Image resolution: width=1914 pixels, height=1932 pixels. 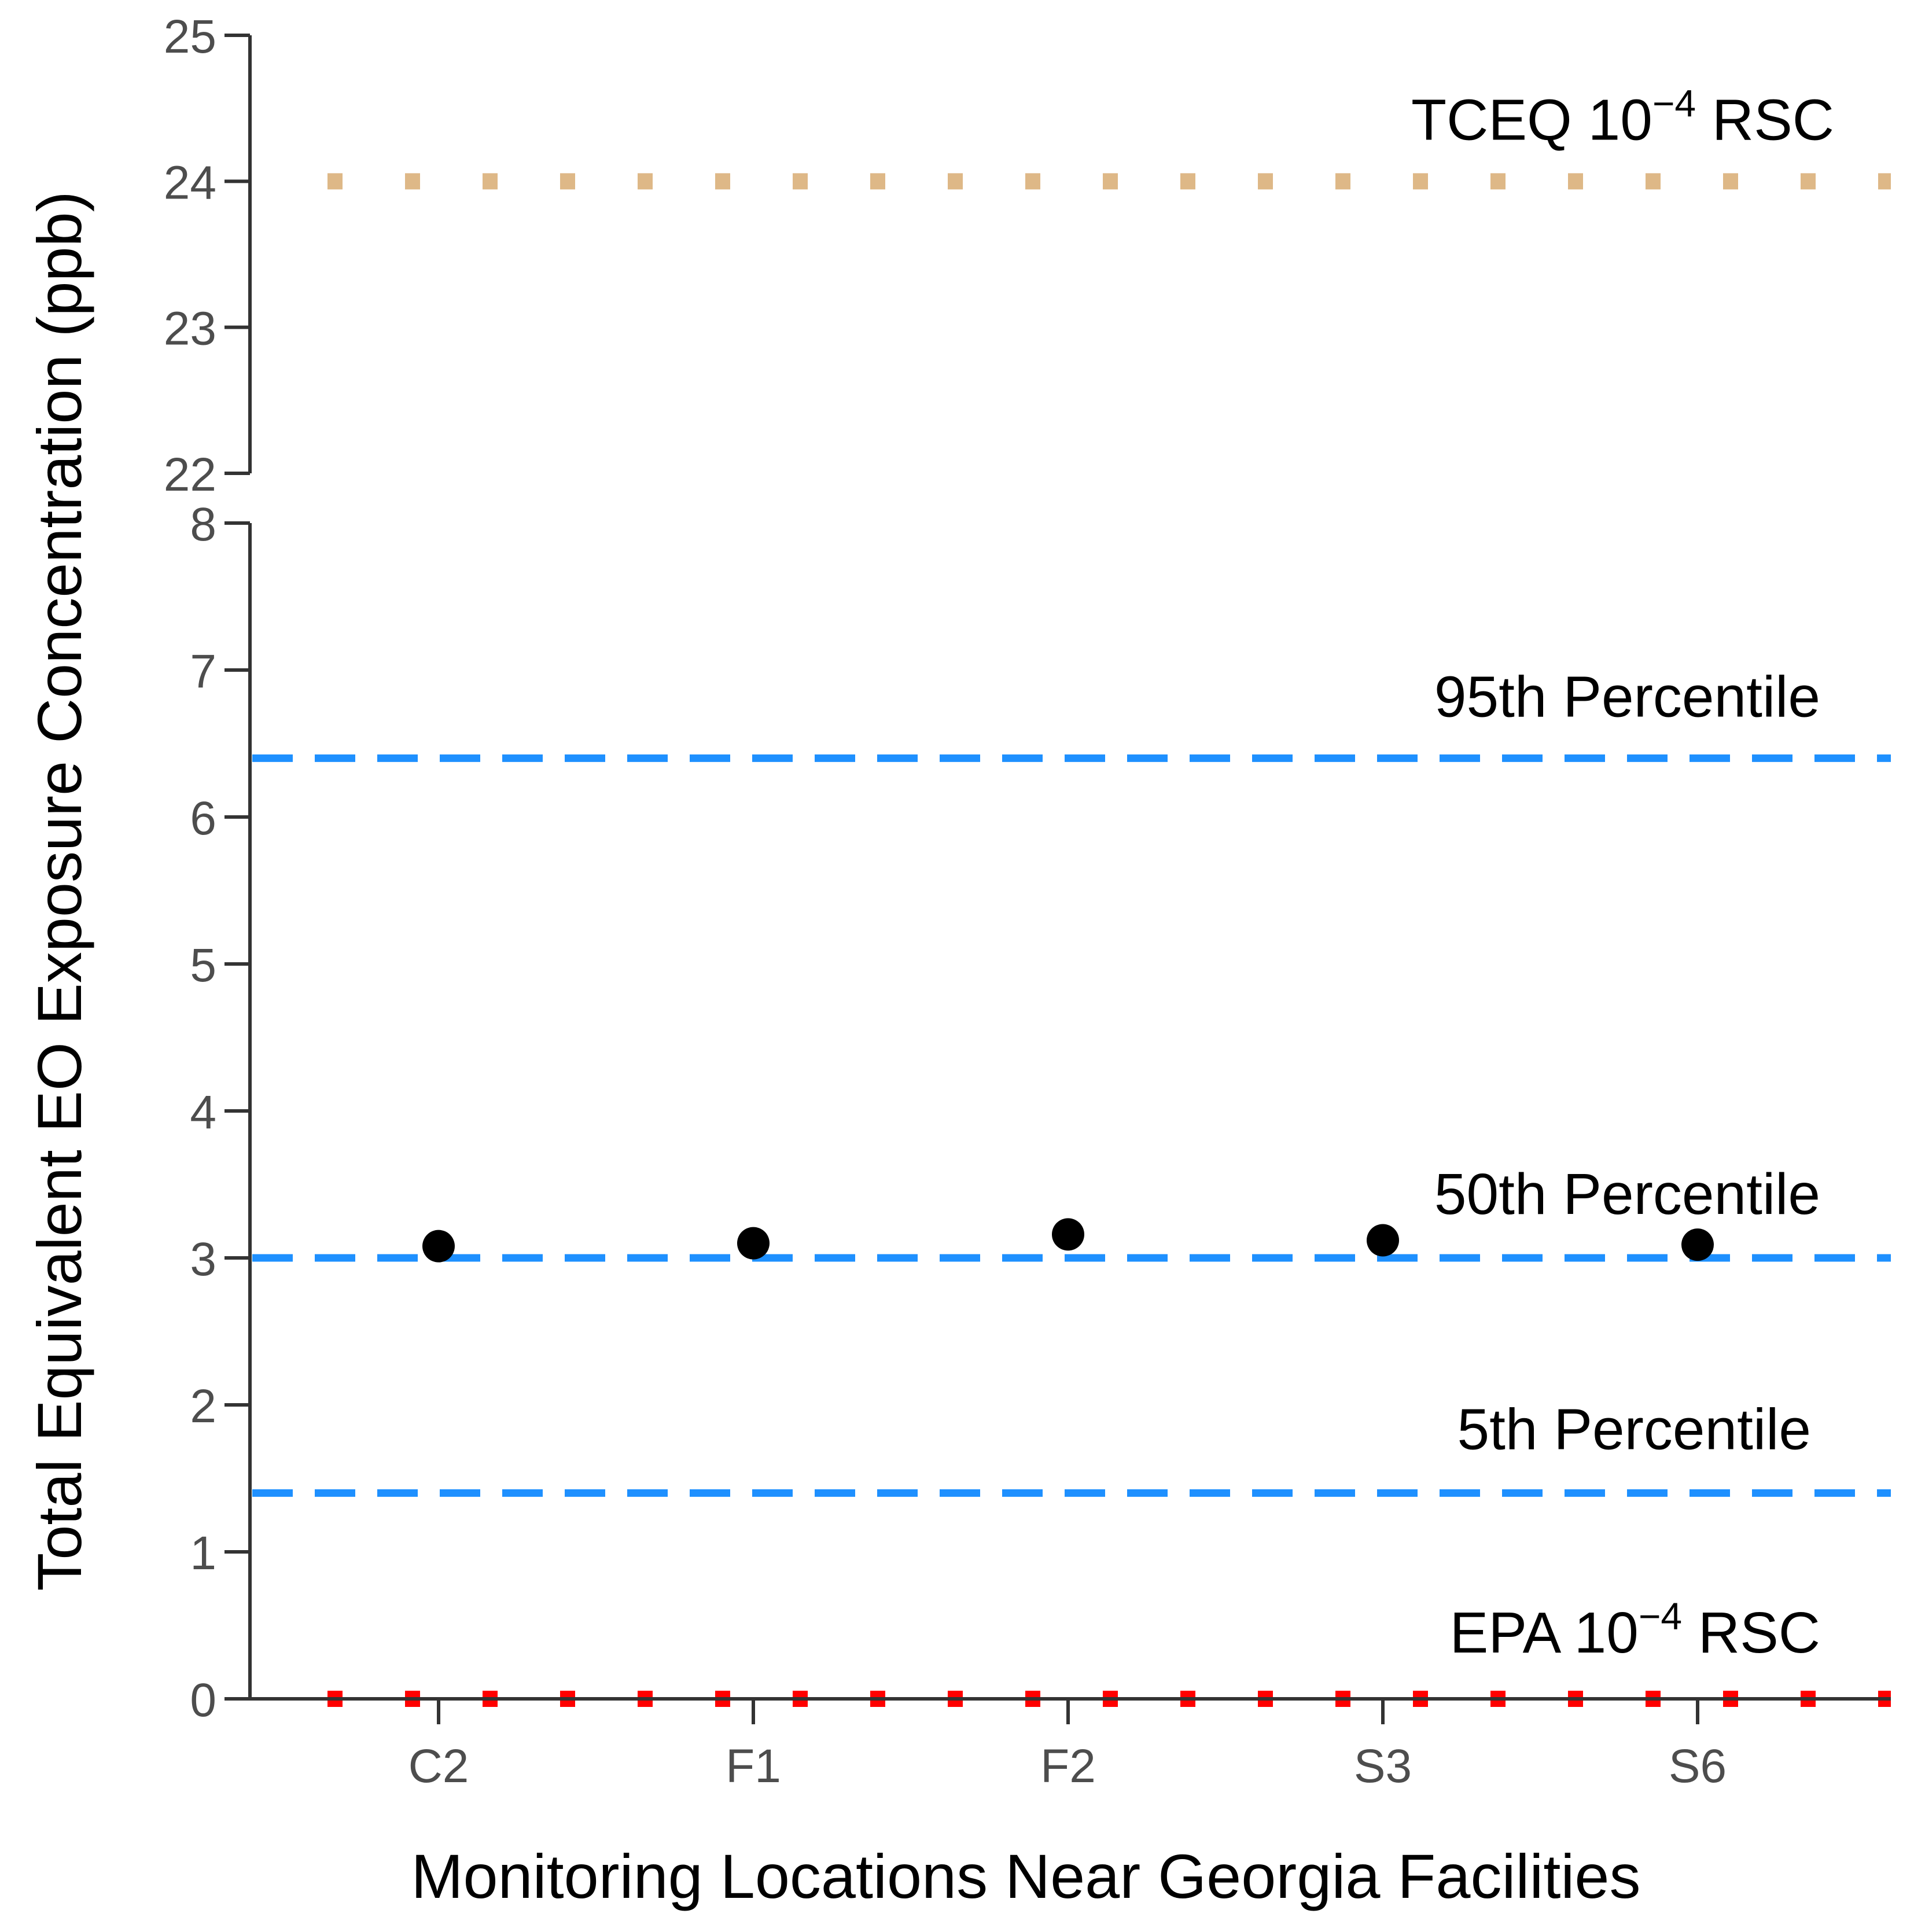 I want to click on ref-label-p5: 5th Percentile, so click(x=1634, y=1429).